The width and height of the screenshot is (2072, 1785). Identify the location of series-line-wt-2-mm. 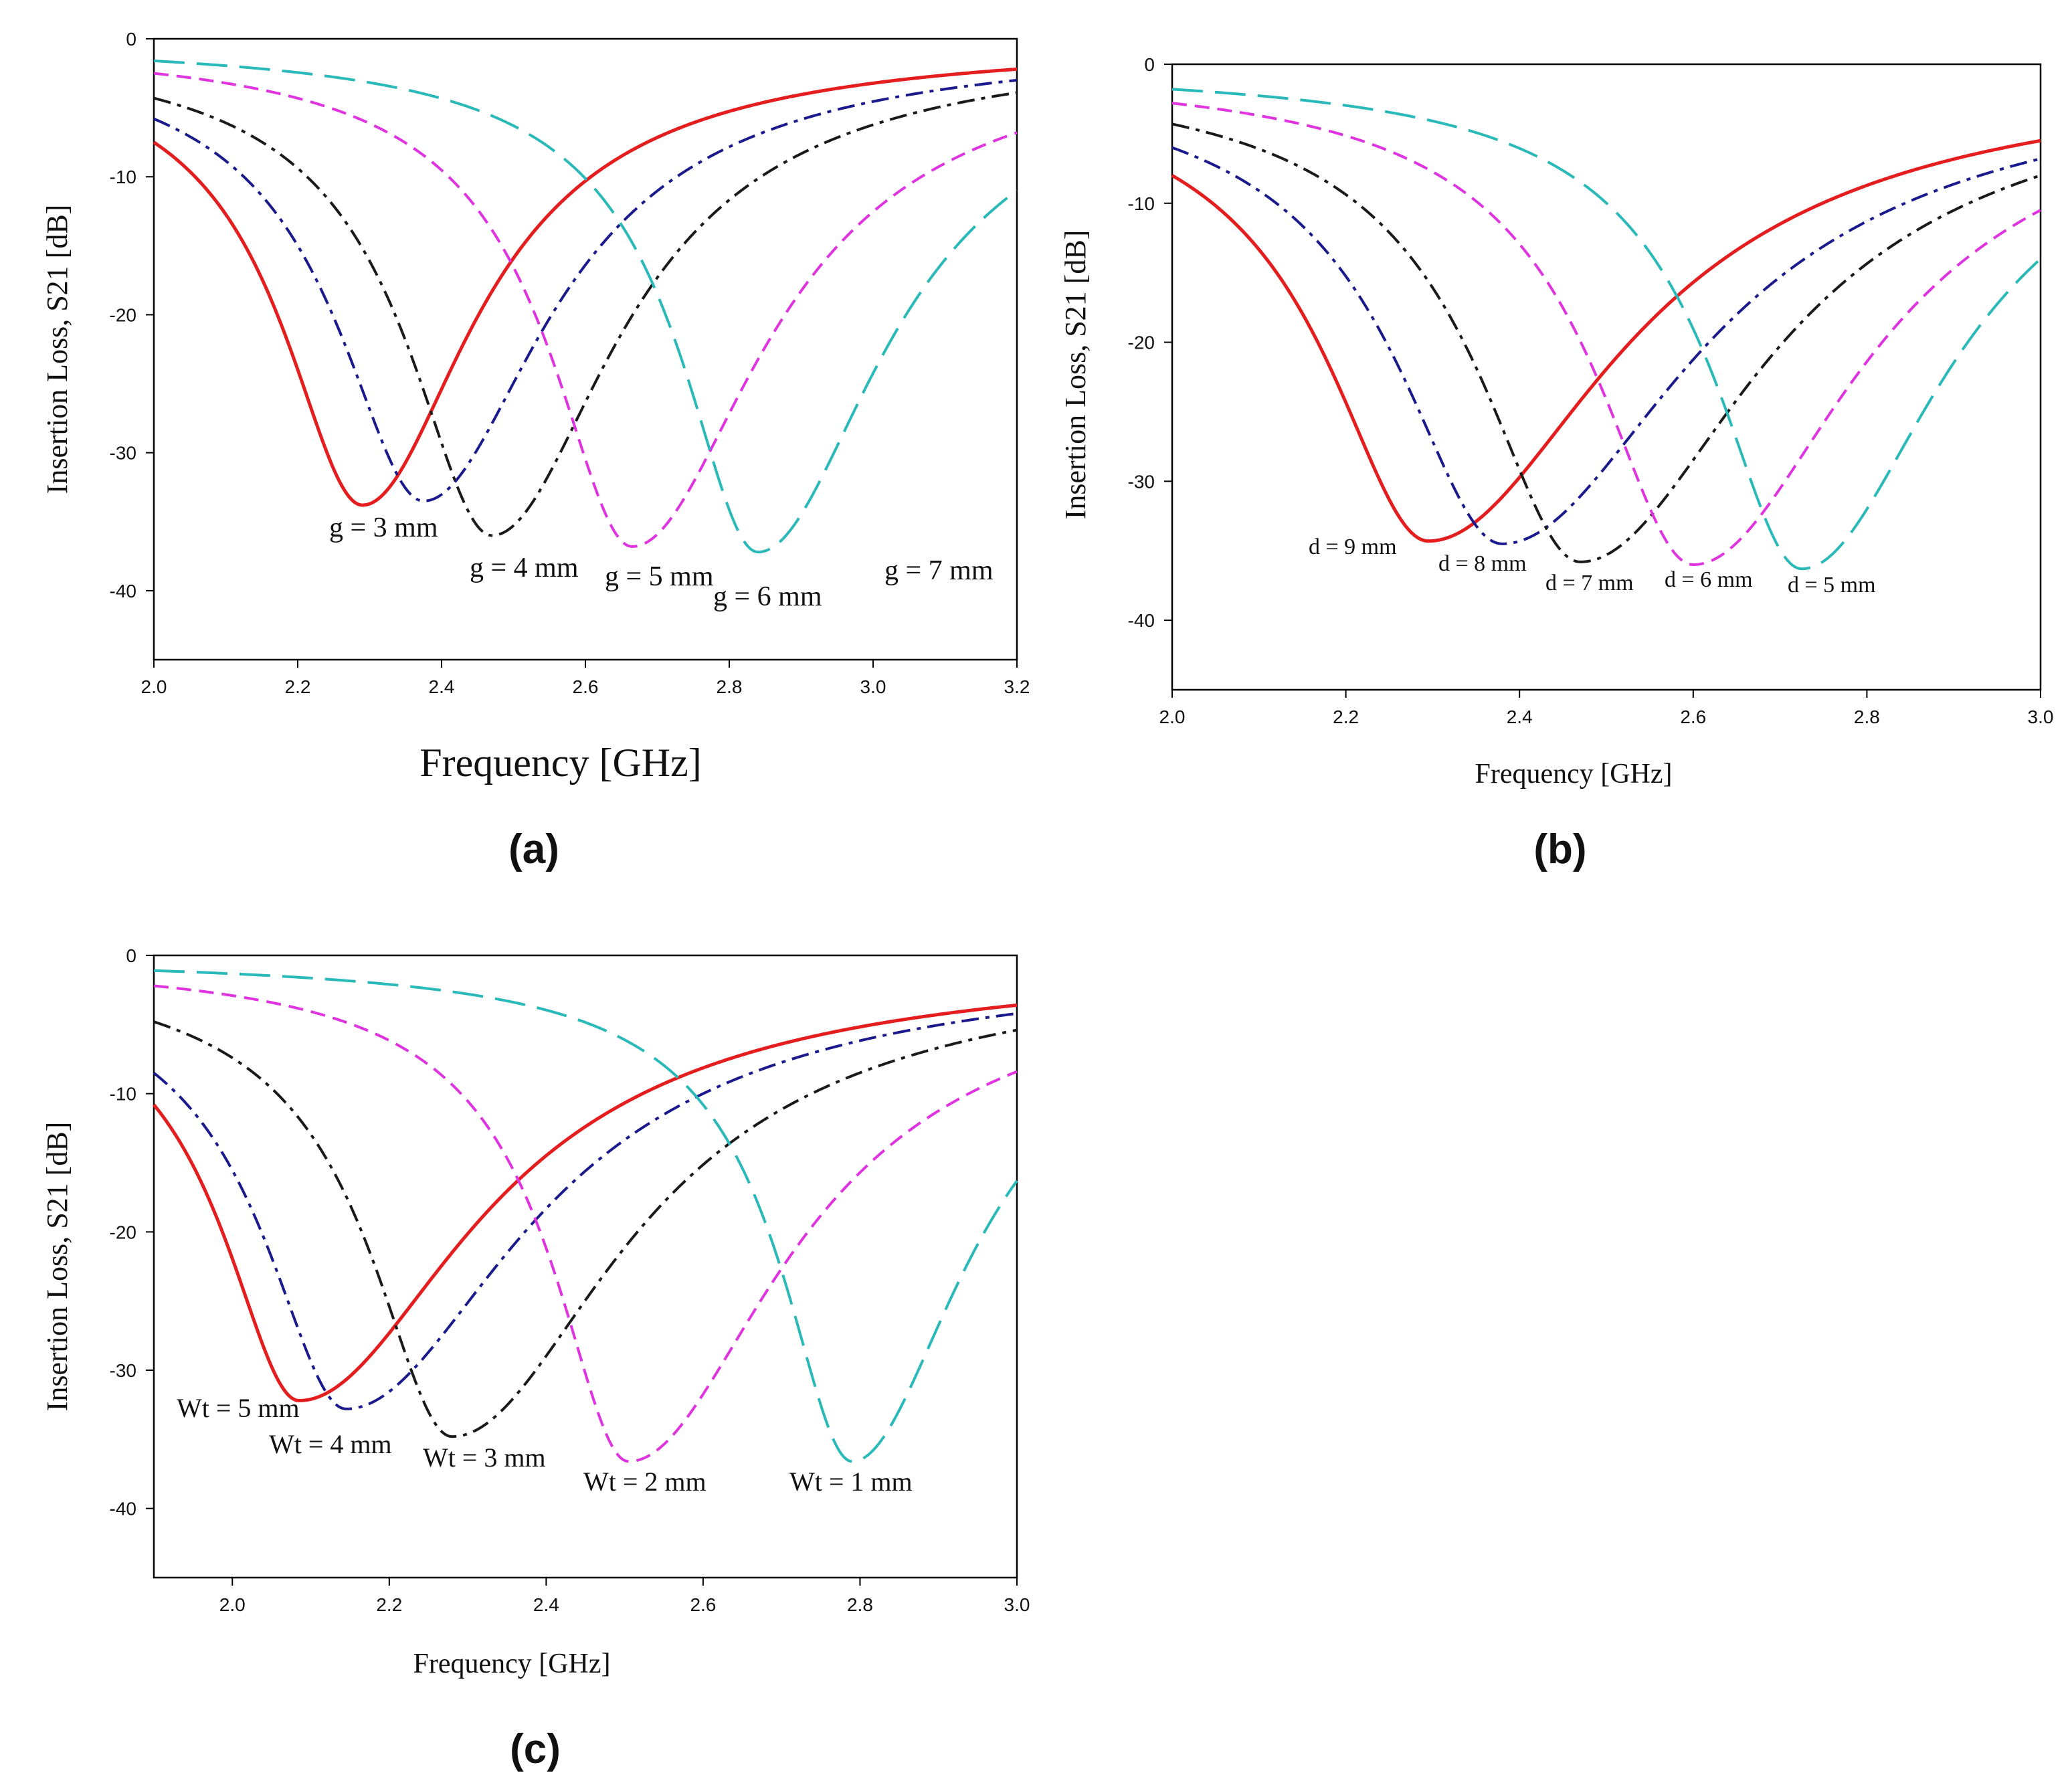
(585, 1223).